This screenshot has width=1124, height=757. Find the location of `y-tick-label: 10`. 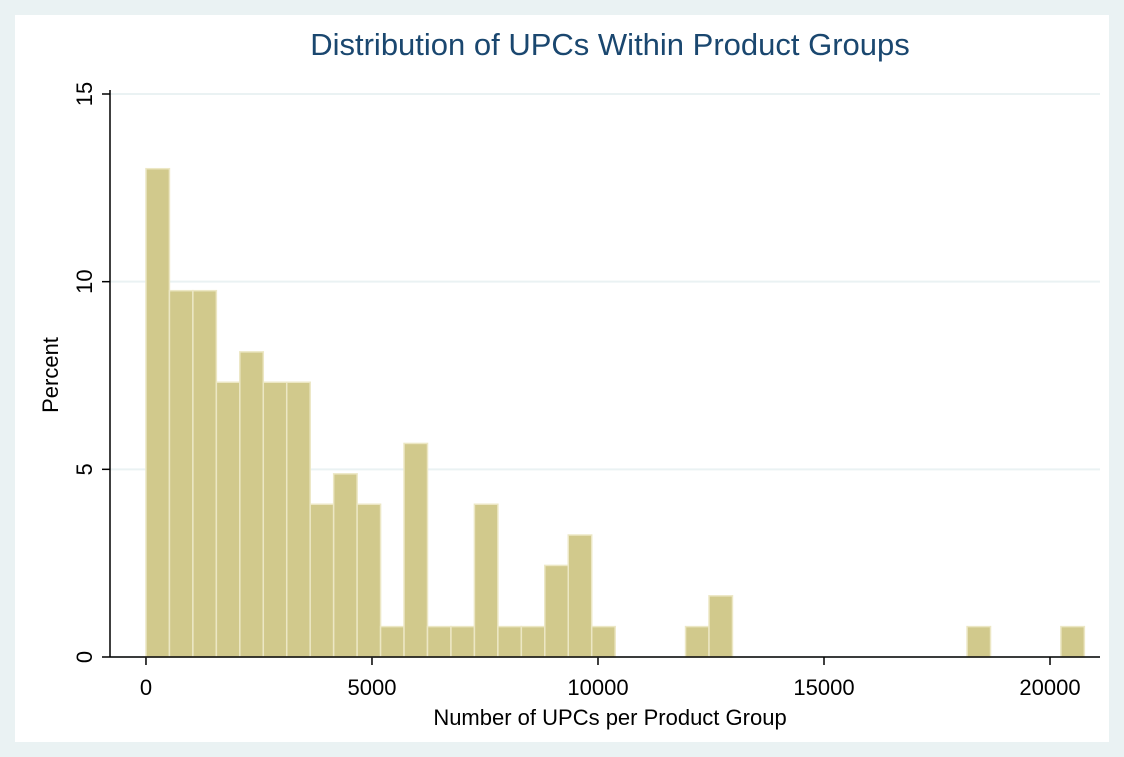

y-tick-label: 10 is located at coordinates (84, 281).